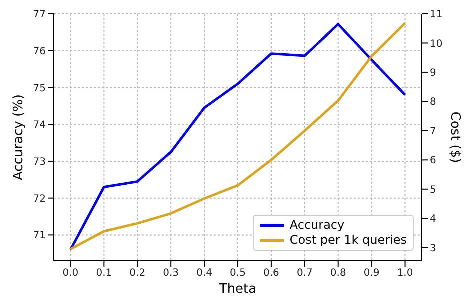 The width and height of the screenshot is (474, 303). Describe the element at coordinates (433, 102) in the screenshot. I see `y2-tick-label: 8` at that location.